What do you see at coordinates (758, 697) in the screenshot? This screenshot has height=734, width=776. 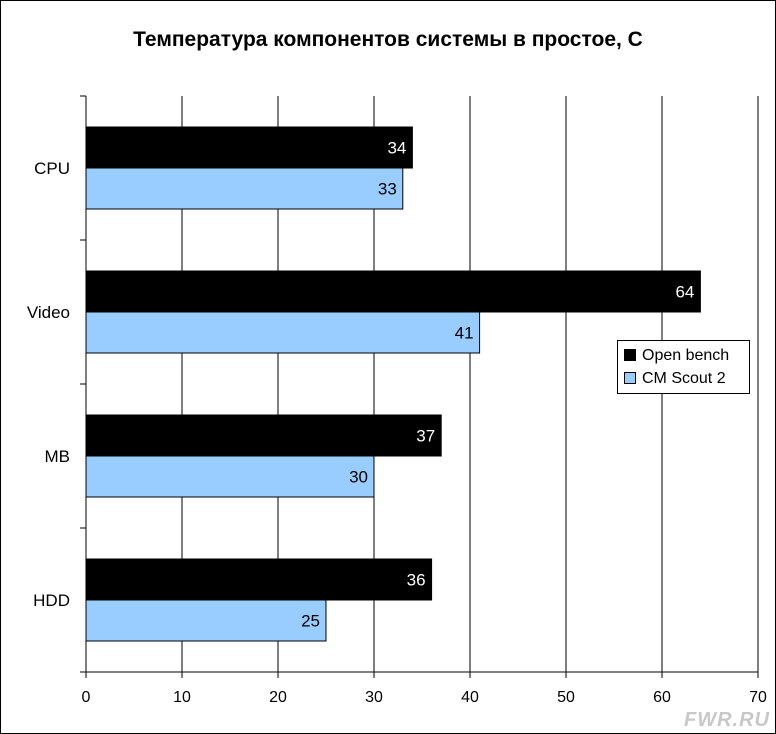 I see `x-tick-label-70: 70` at bounding box center [758, 697].